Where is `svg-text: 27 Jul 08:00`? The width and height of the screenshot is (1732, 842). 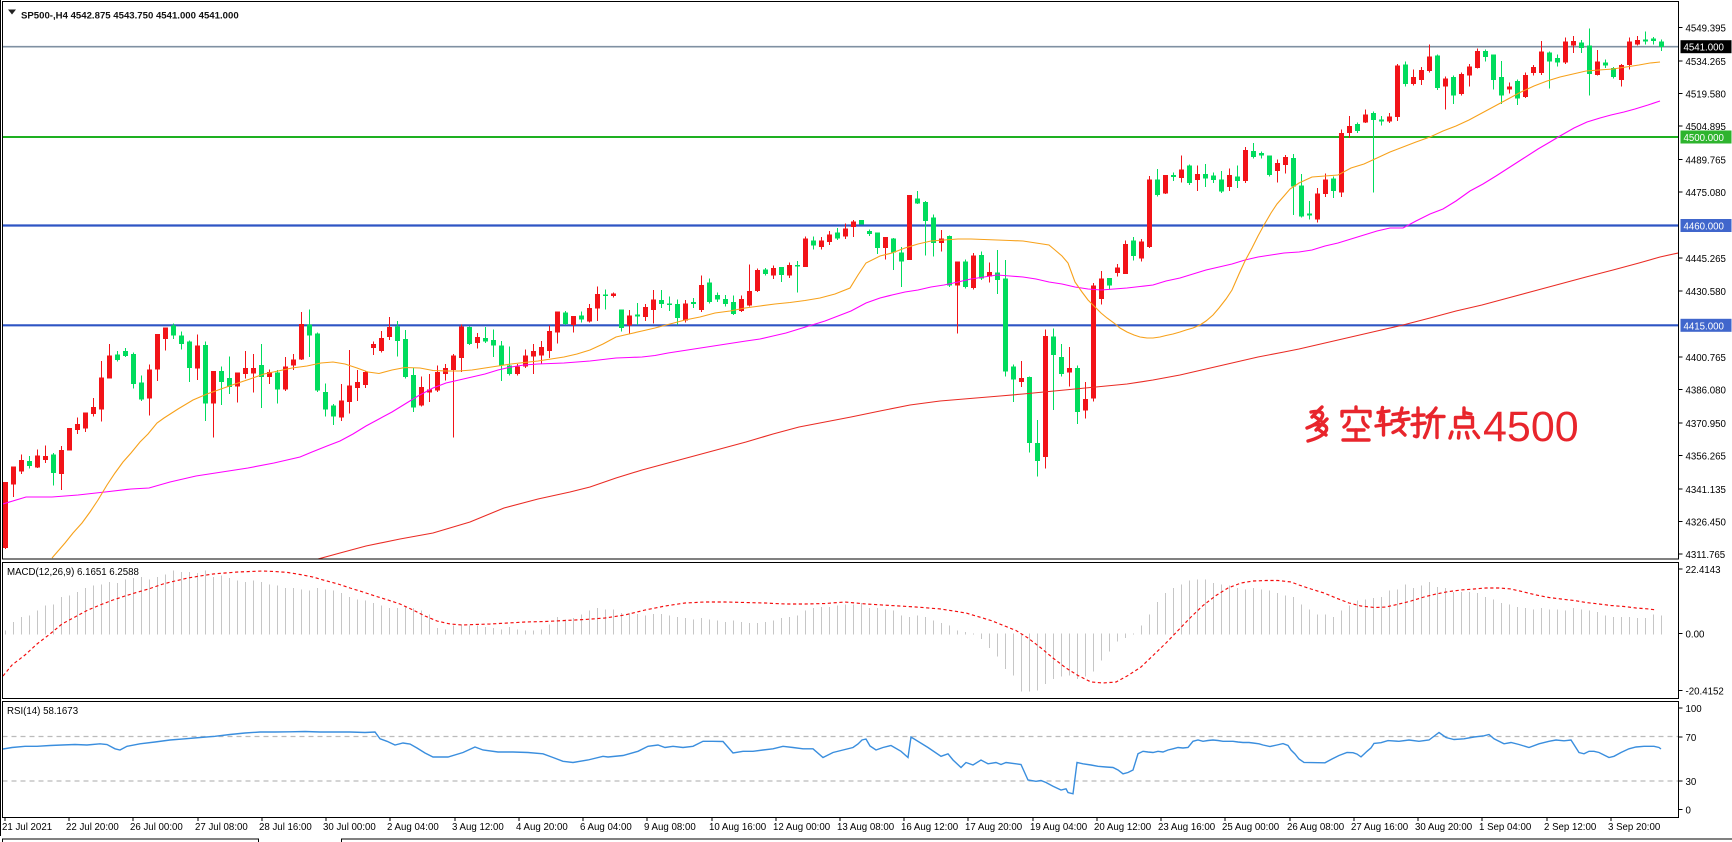
svg-text: 27 Jul 08:00 is located at coordinates (221, 827).